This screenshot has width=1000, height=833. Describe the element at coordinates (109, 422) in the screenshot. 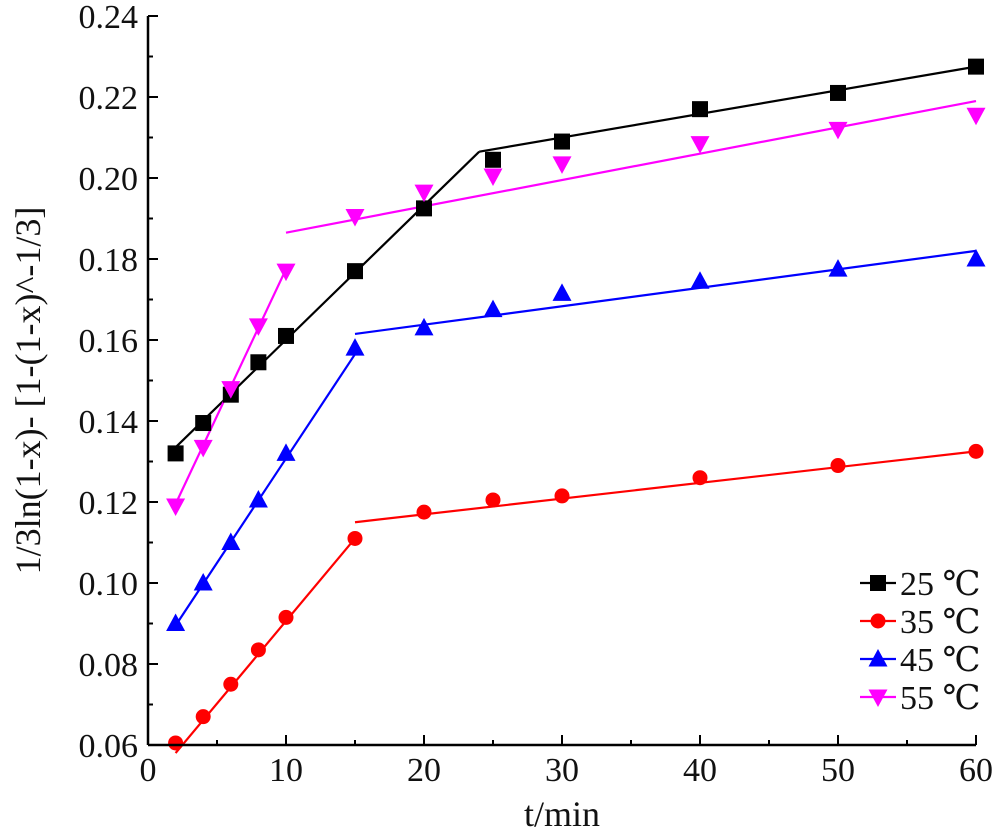

I see `y-tick-label: 0.14` at that location.